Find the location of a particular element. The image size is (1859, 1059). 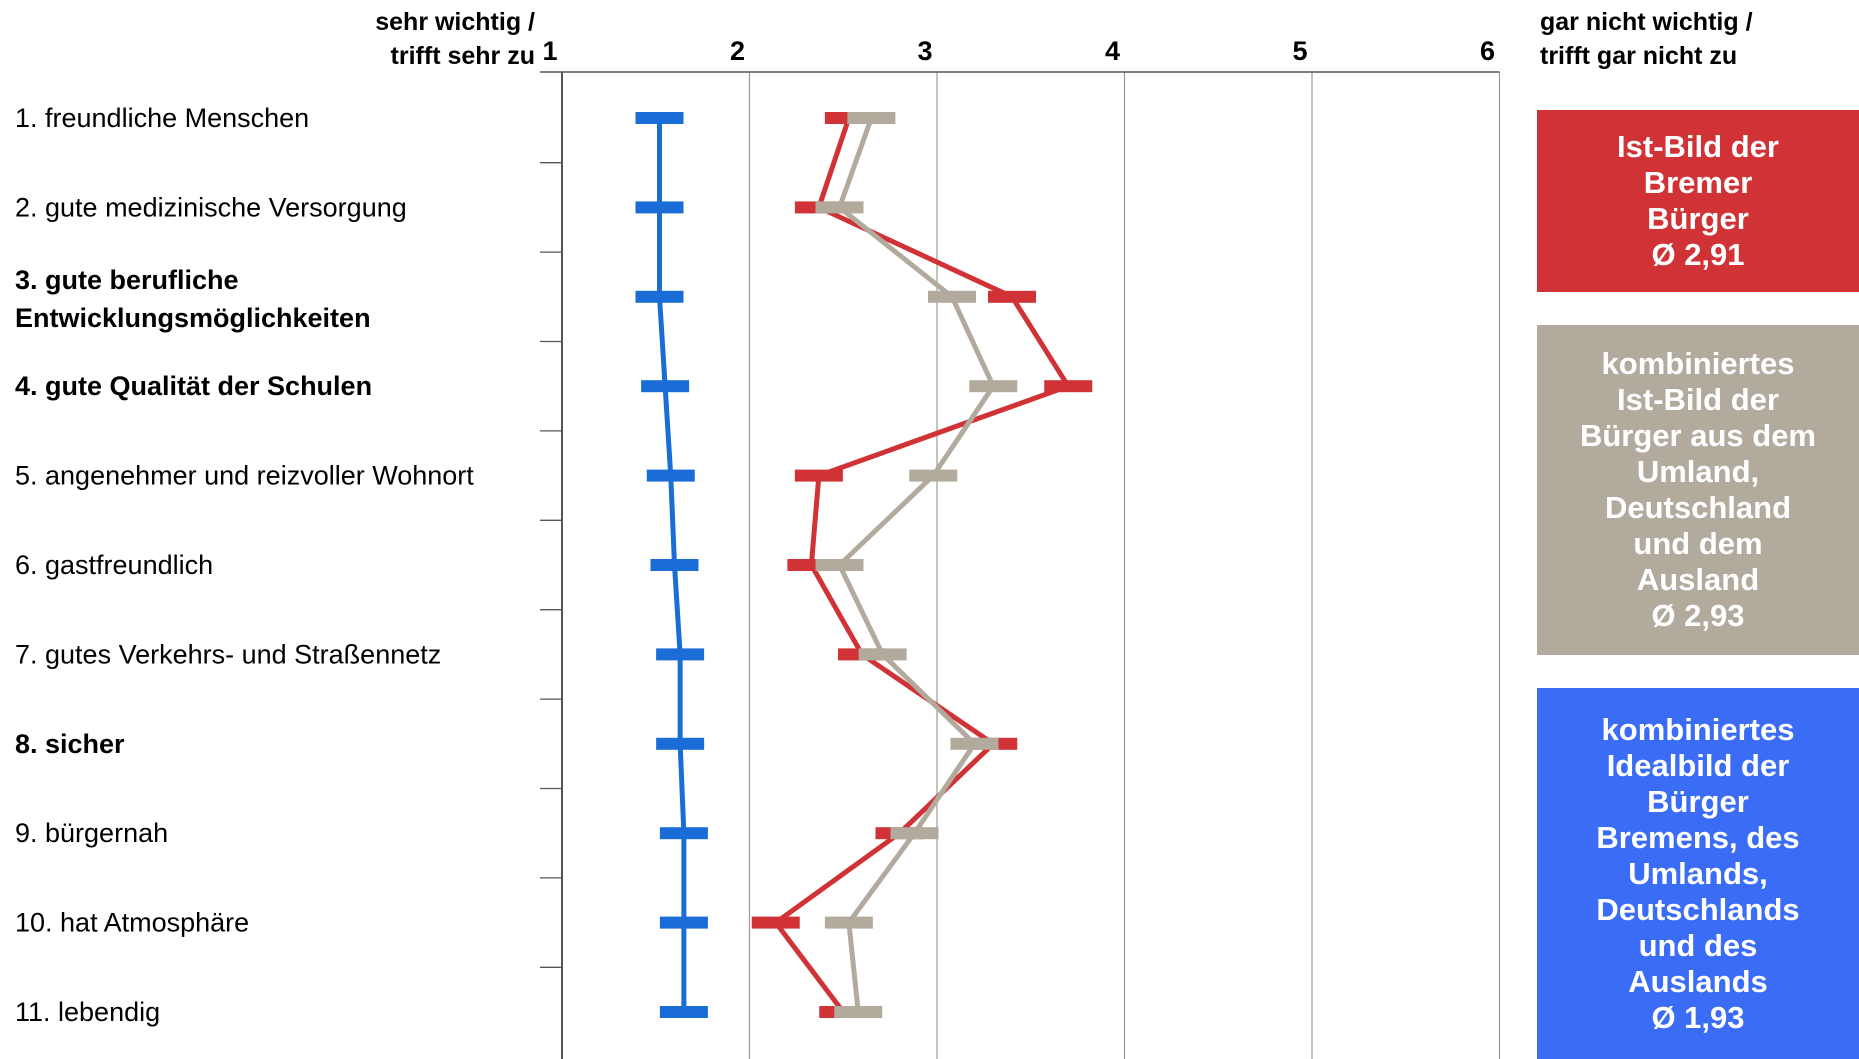

legend-ist-bremen: Ist-Bild der Bremer Bürger Ø 2,91 is located at coordinates (1698, 201).